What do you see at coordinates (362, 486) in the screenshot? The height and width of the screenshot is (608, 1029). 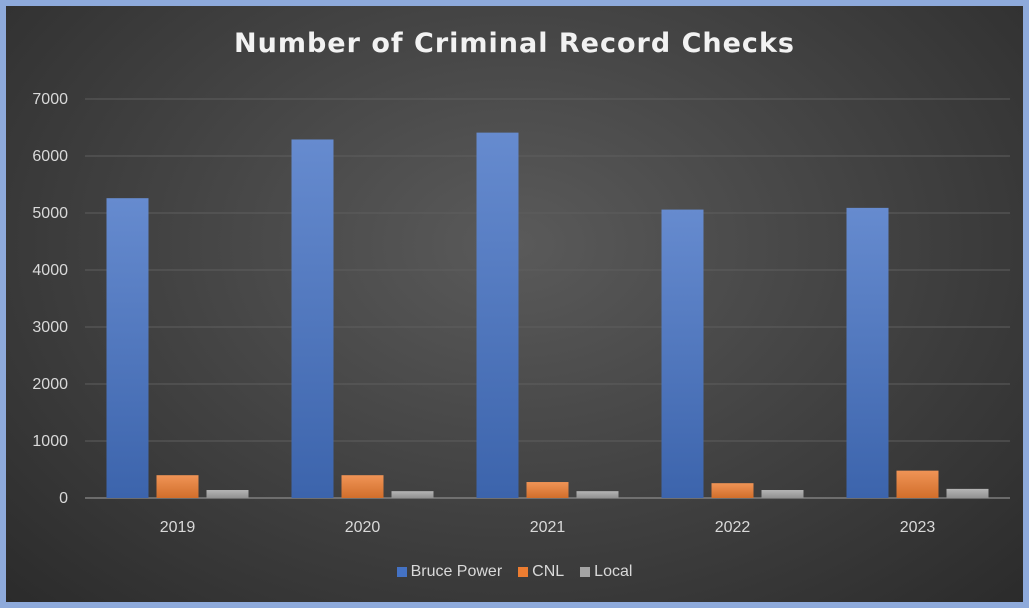 I see `bar-cnl-2020` at bounding box center [362, 486].